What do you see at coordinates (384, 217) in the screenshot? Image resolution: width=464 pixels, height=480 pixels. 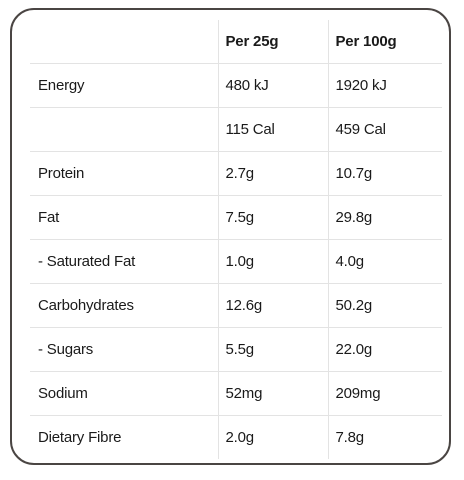 I see `row-per-100g: 29.8g` at bounding box center [384, 217].